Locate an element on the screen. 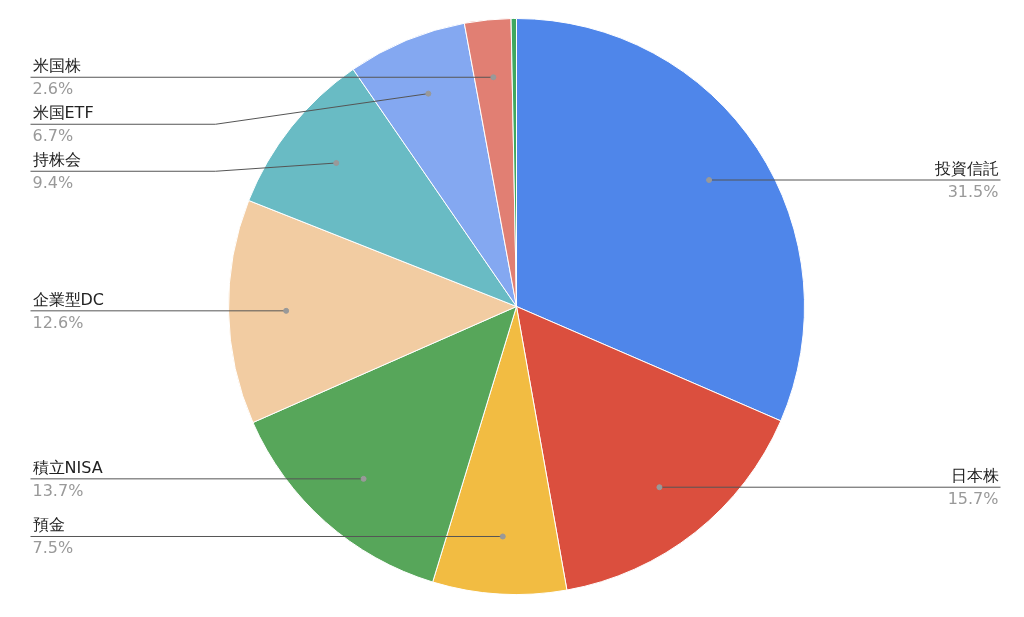  data-label: 31.5% is located at coordinates (973, 192).